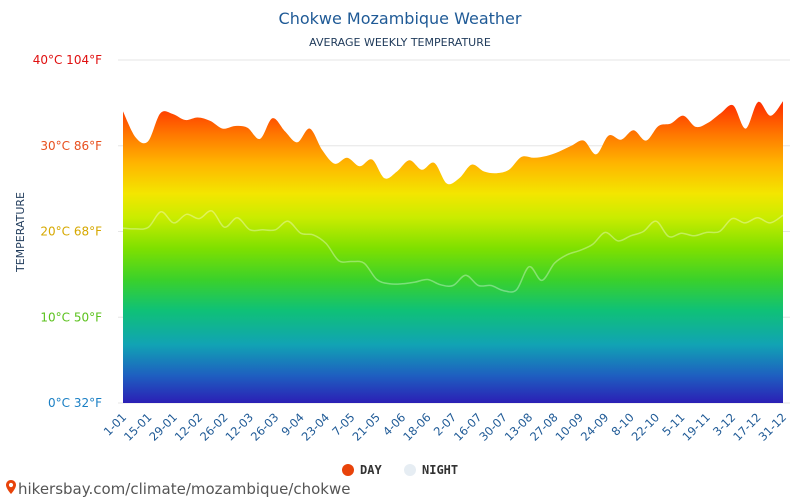 The image size is (800, 500). Describe the element at coordinates (71, 317) in the screenshot. I see `y-tick-label: 10°C 50°F` at that location.